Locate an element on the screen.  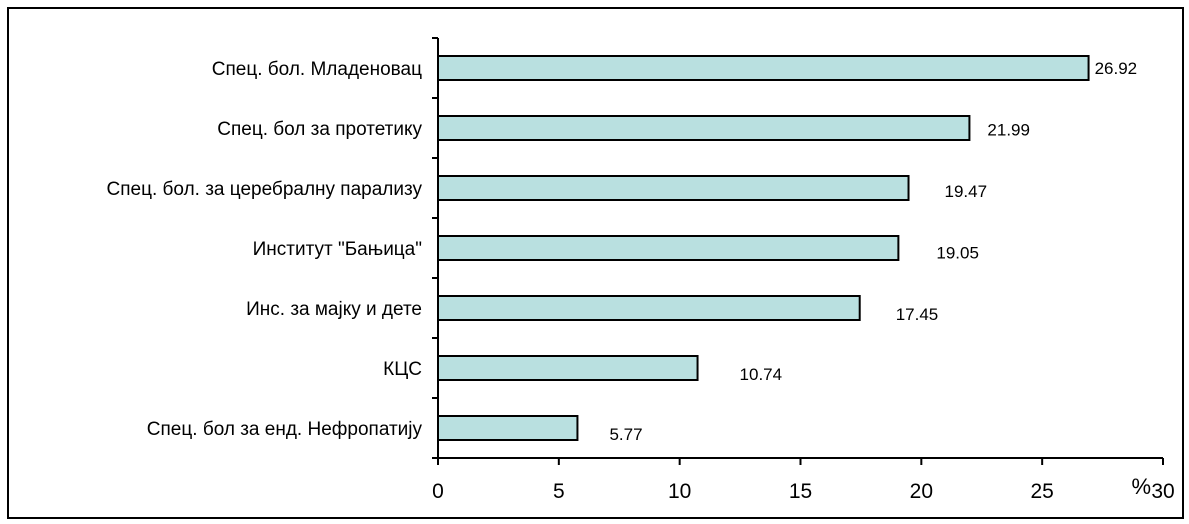
category-label: Институт "Бањица" is located at coordinates (337, 249).